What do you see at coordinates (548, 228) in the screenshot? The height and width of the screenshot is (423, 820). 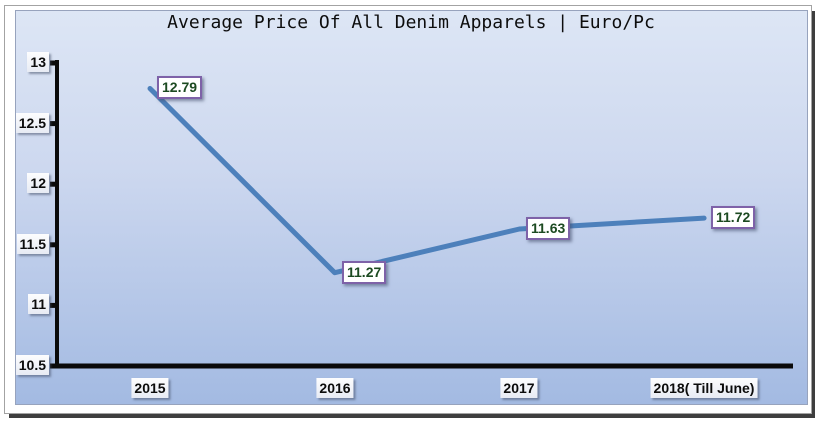 I see `data-label: 11.63` at bounding box center [548, 228].